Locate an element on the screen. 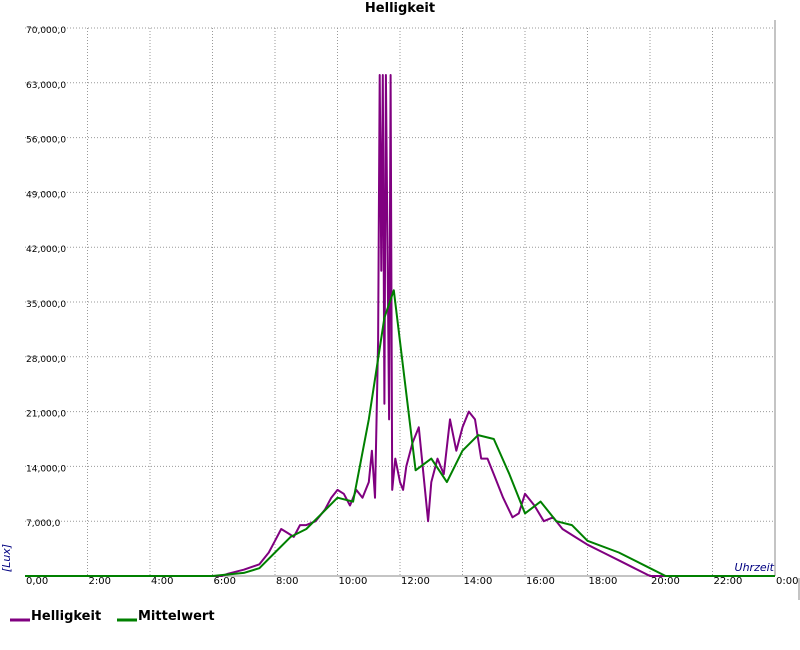 The height and width of the screenshot is (650, 800). y-tick-label: 7,000,0 is located at coordinates (43, 524).